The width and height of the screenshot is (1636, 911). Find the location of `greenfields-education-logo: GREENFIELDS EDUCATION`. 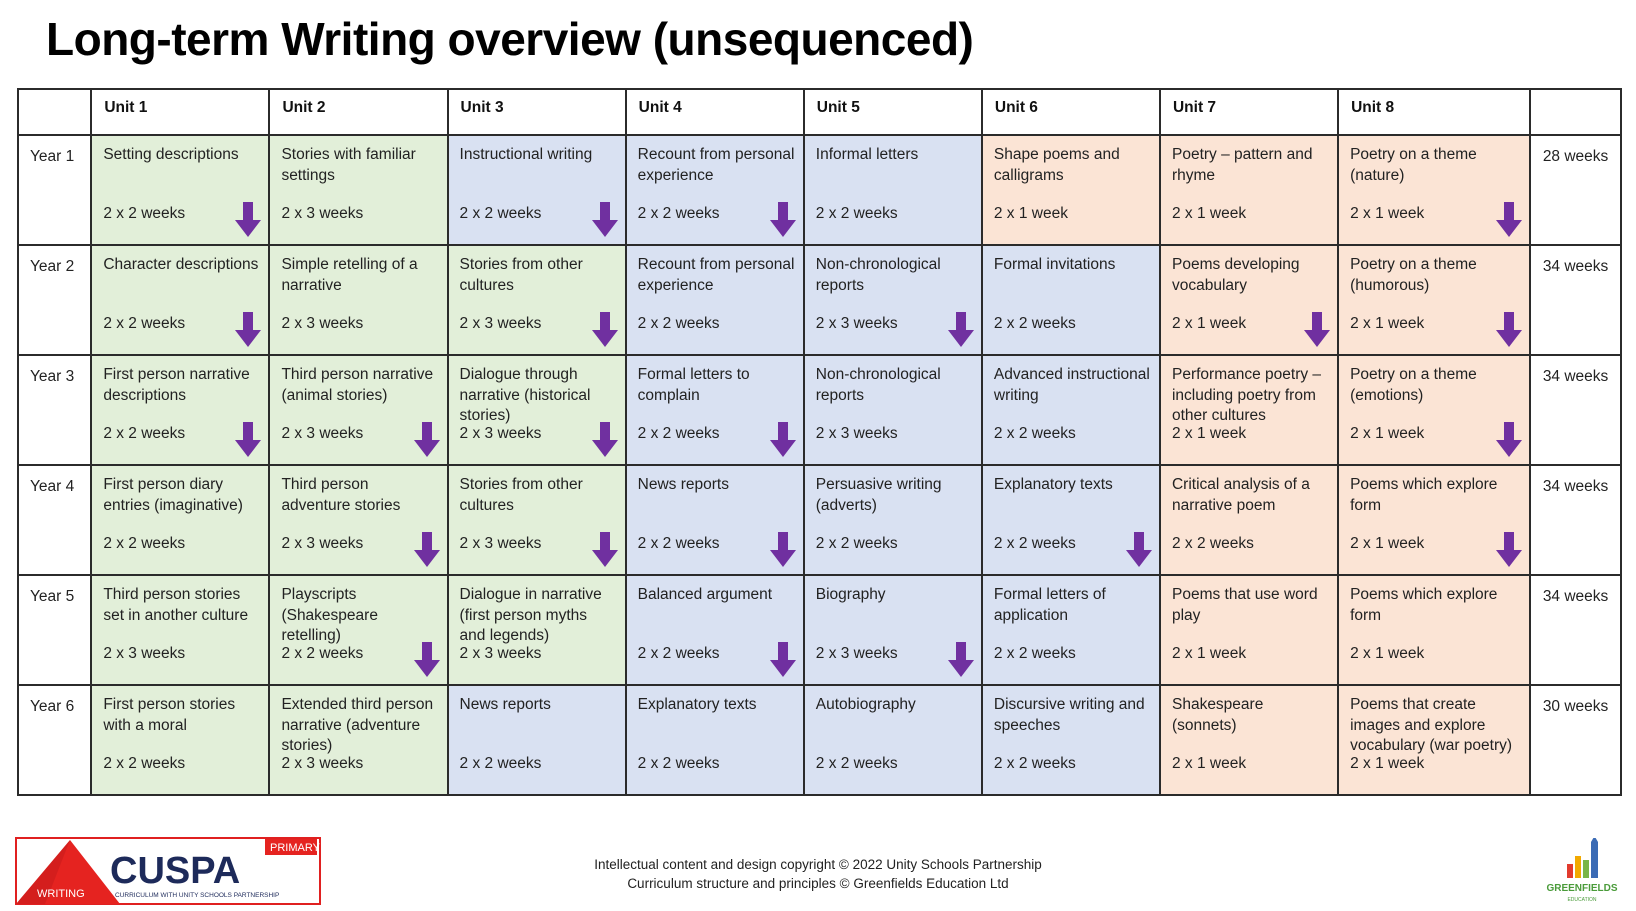

greenfields-education-logo: GREENFIELDS EDUCATION is located at coordinates (1582, 870).